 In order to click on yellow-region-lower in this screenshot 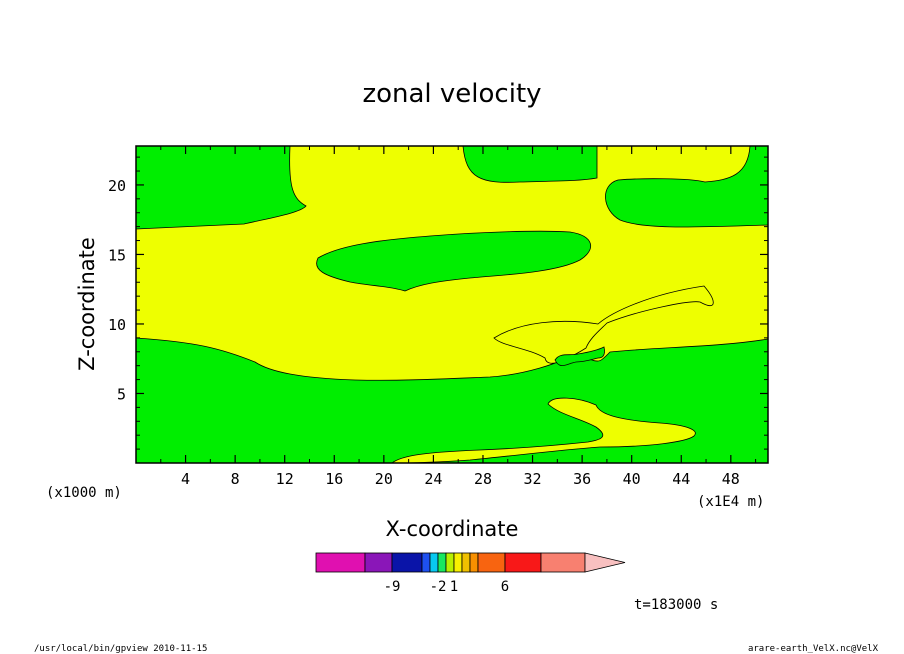, I will do `click(543, 430)`.